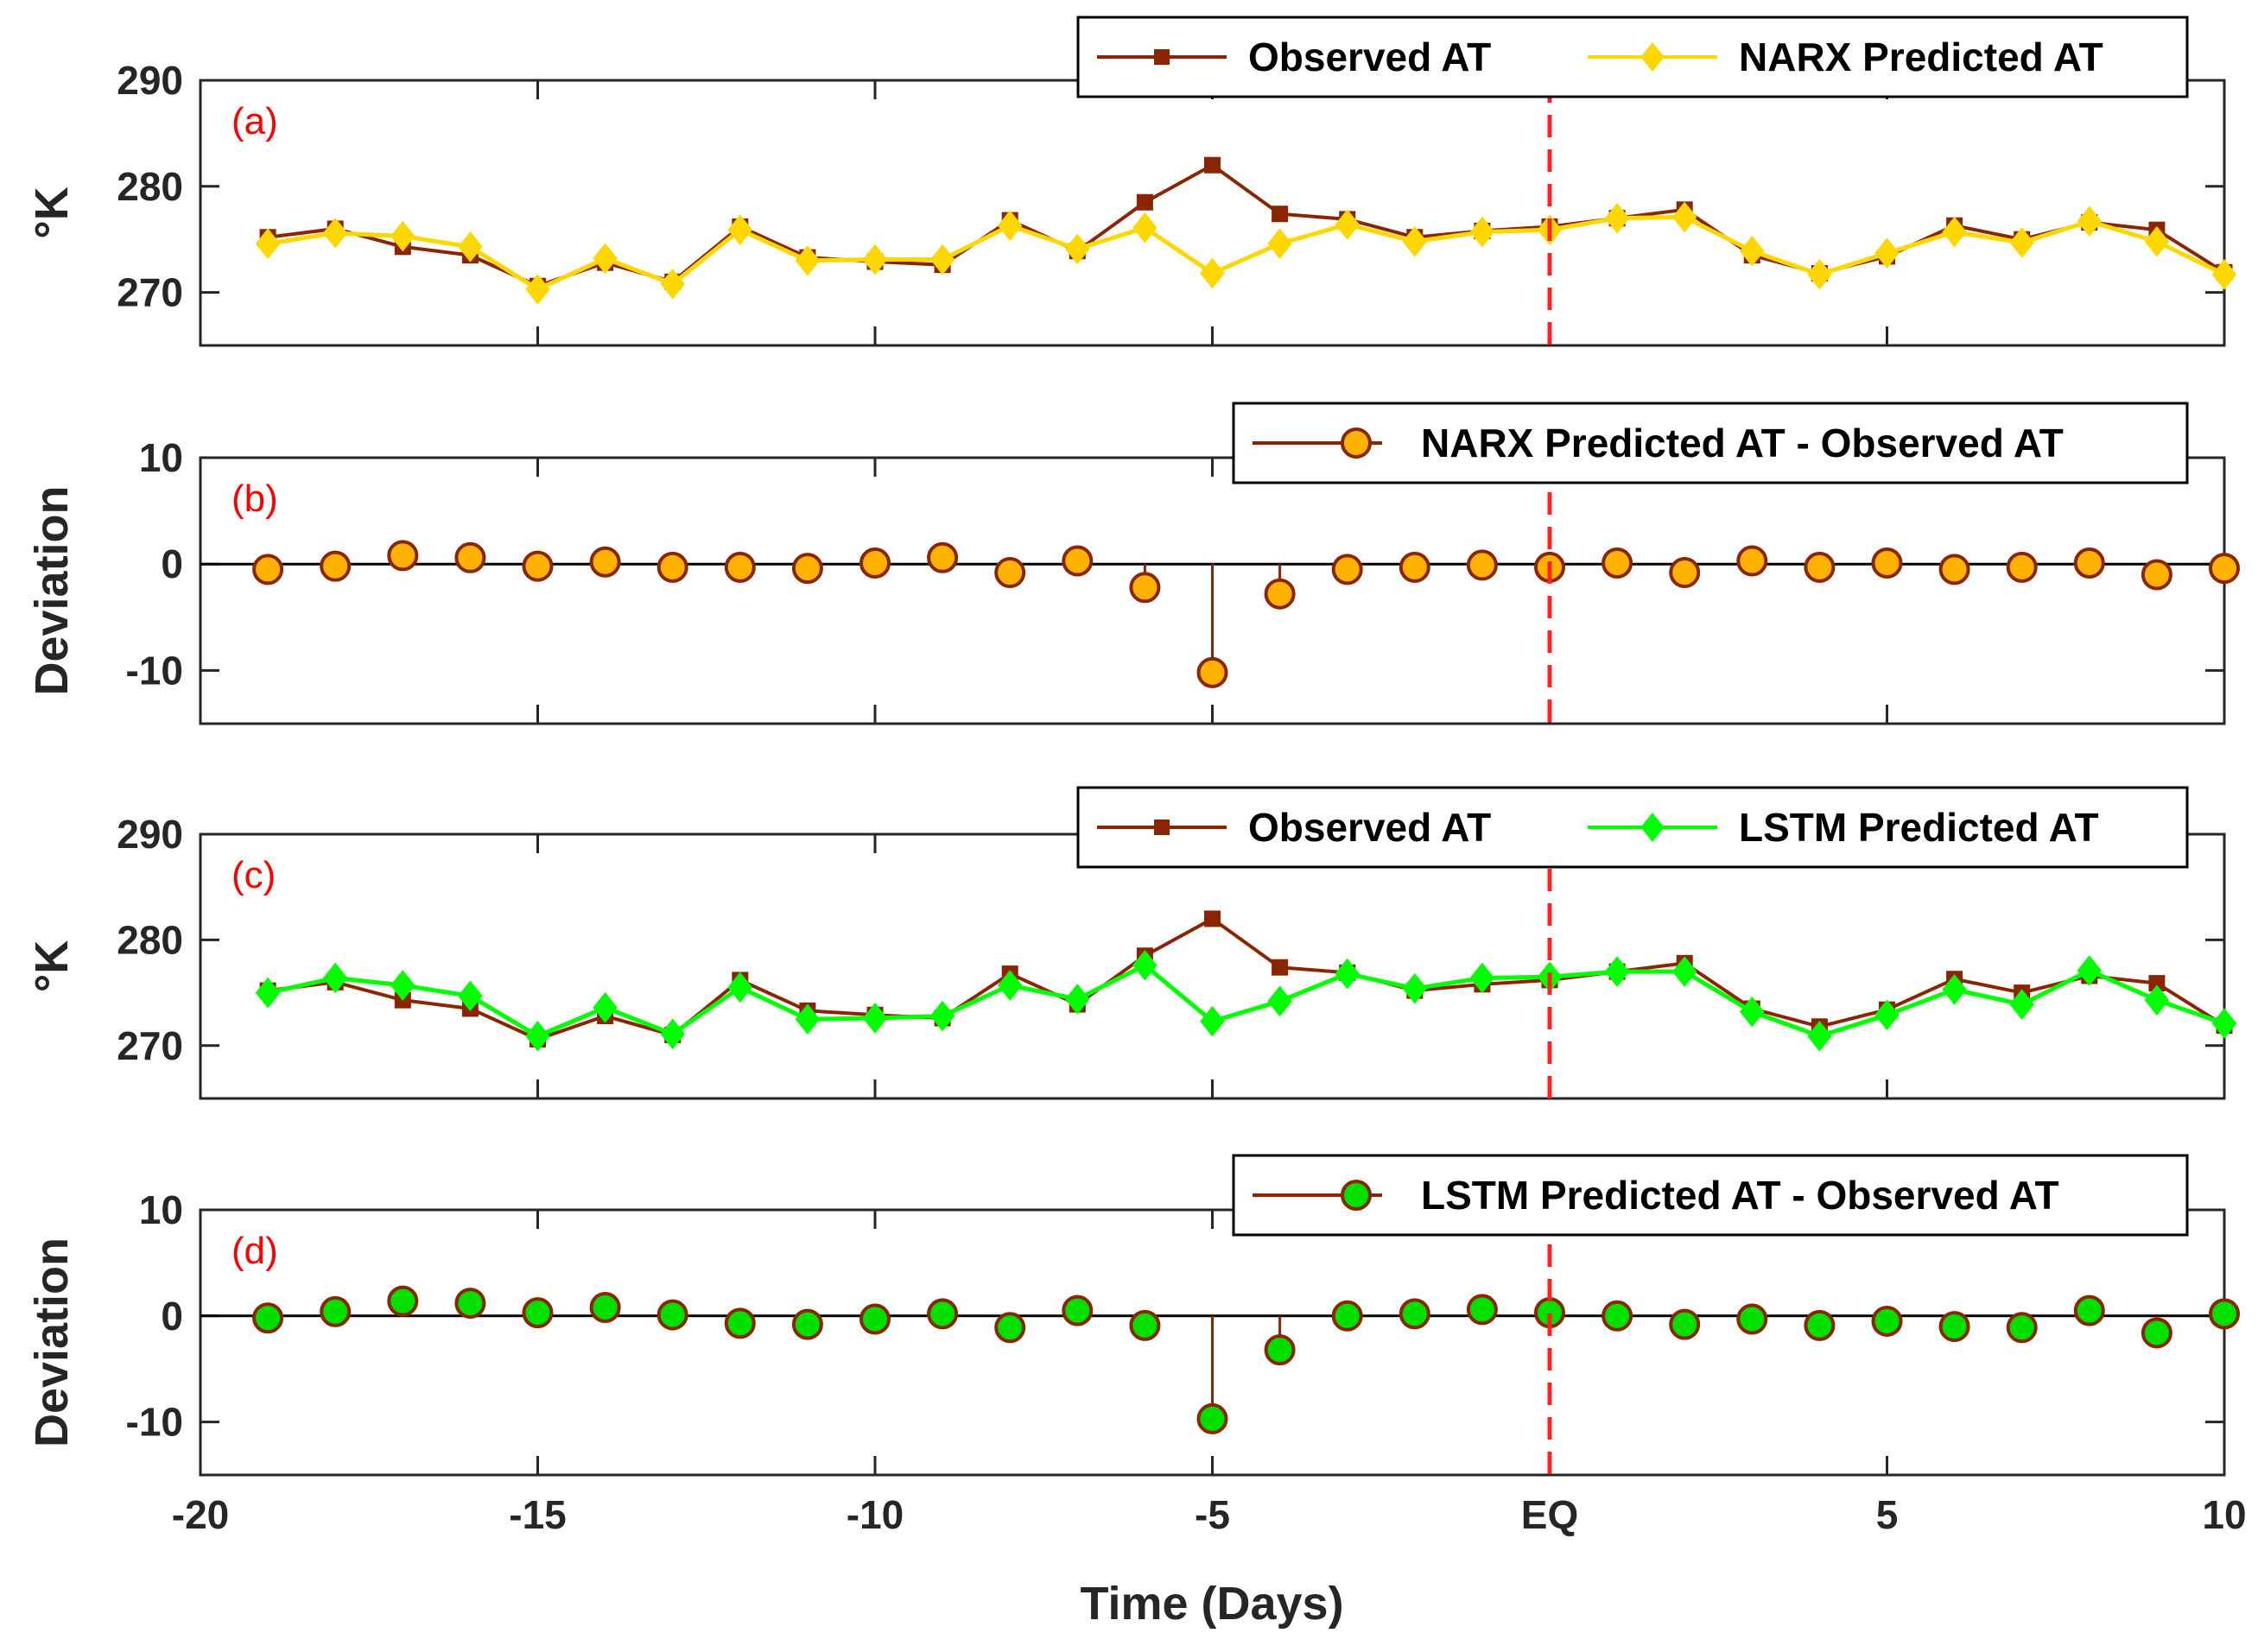 The height and width of the screenshot is (1652, 2258). I want to click on y-tick-label: -10, so click(154, 1422).